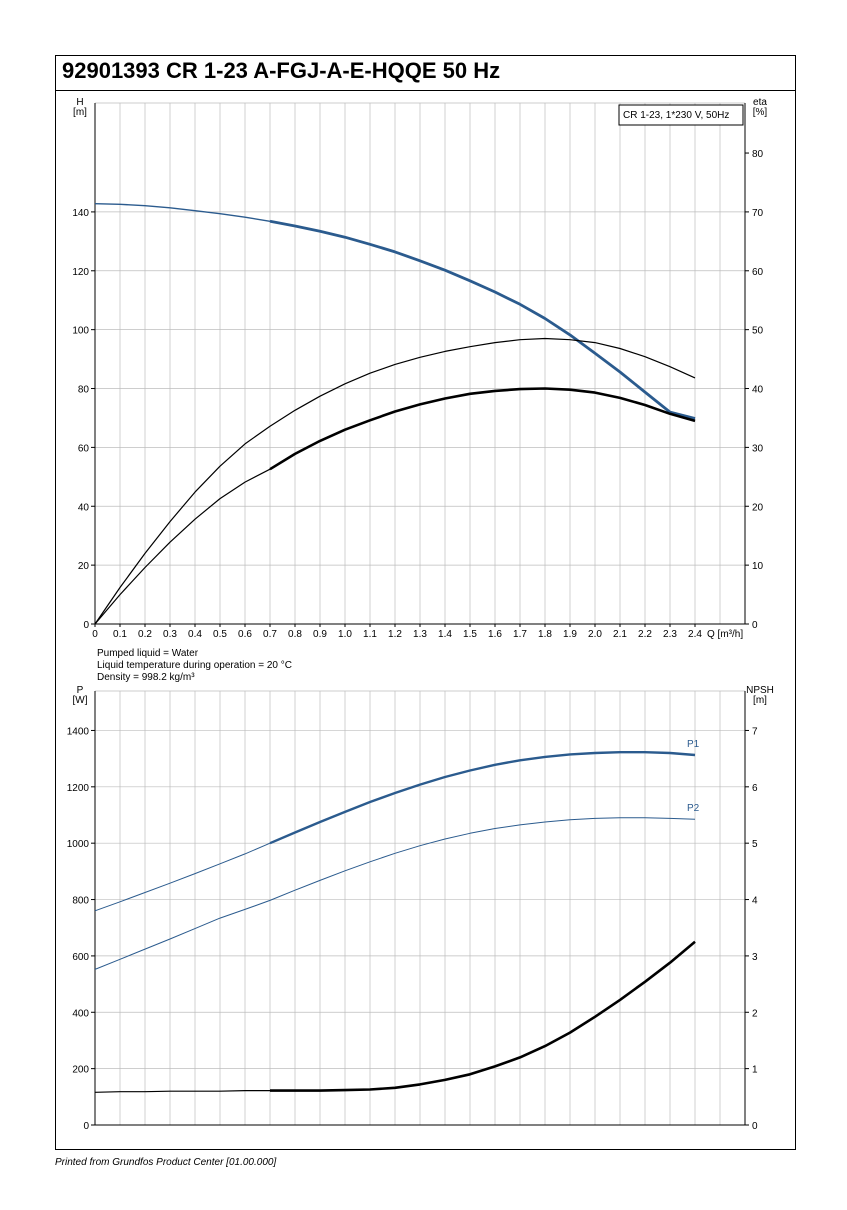 This screenshot has height=1210, width=847. Describe the element at coordinates (755, 1070) in the screenshot. I see `power-npsh-chart-right-tick-label: 1` at that location.